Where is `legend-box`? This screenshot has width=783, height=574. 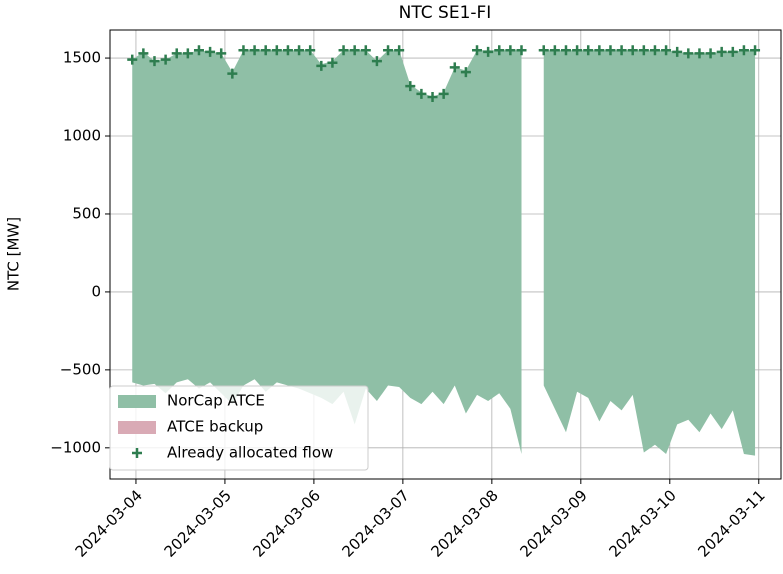
legend-box is located at coordinates (239, 428).